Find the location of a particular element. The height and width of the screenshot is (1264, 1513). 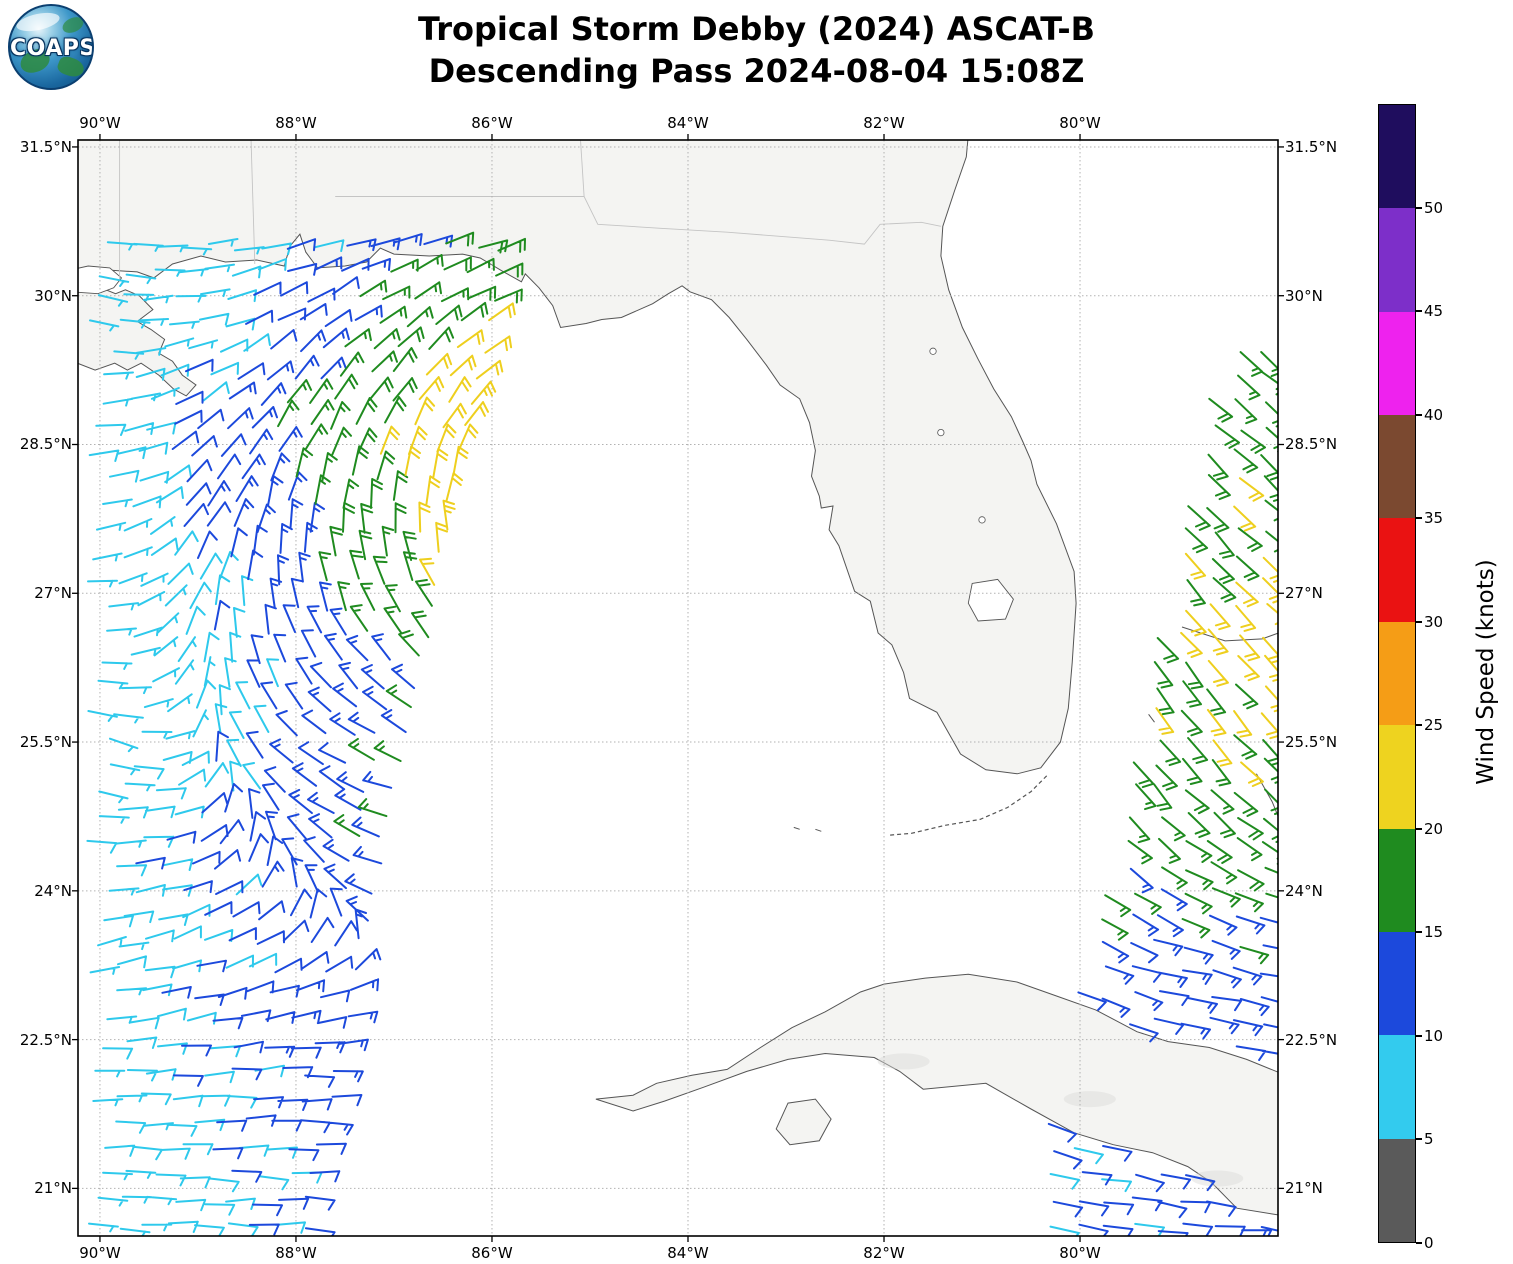

y-tick-label-left: 27°N is located at coordinates (53, 593).